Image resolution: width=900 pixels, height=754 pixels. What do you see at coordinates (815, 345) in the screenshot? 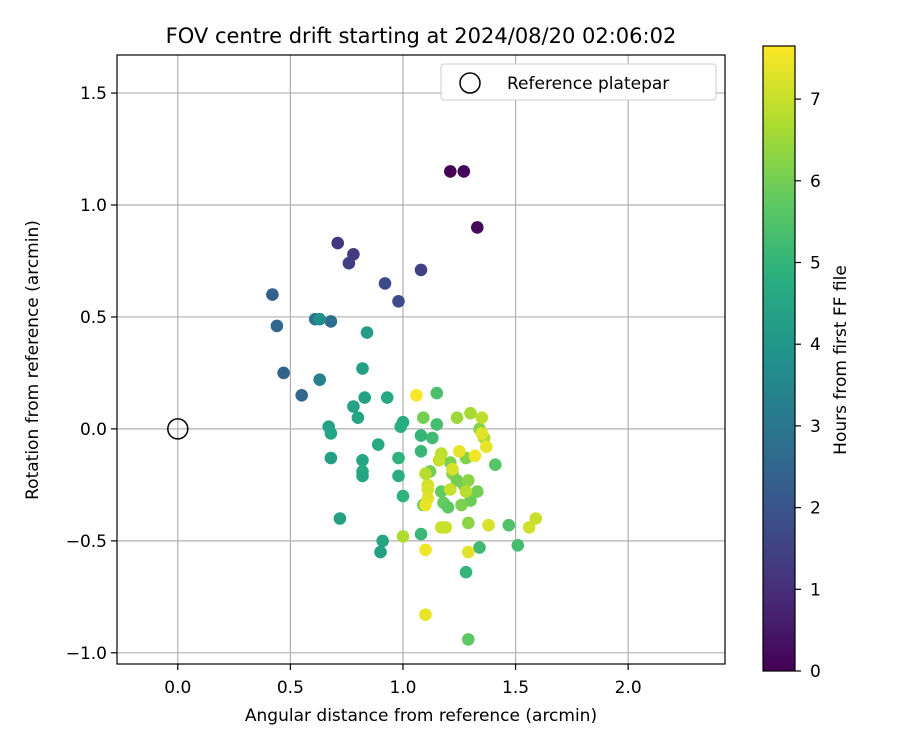
I see `colorbar-tick-label: 4` at bounding box center [815, 345].